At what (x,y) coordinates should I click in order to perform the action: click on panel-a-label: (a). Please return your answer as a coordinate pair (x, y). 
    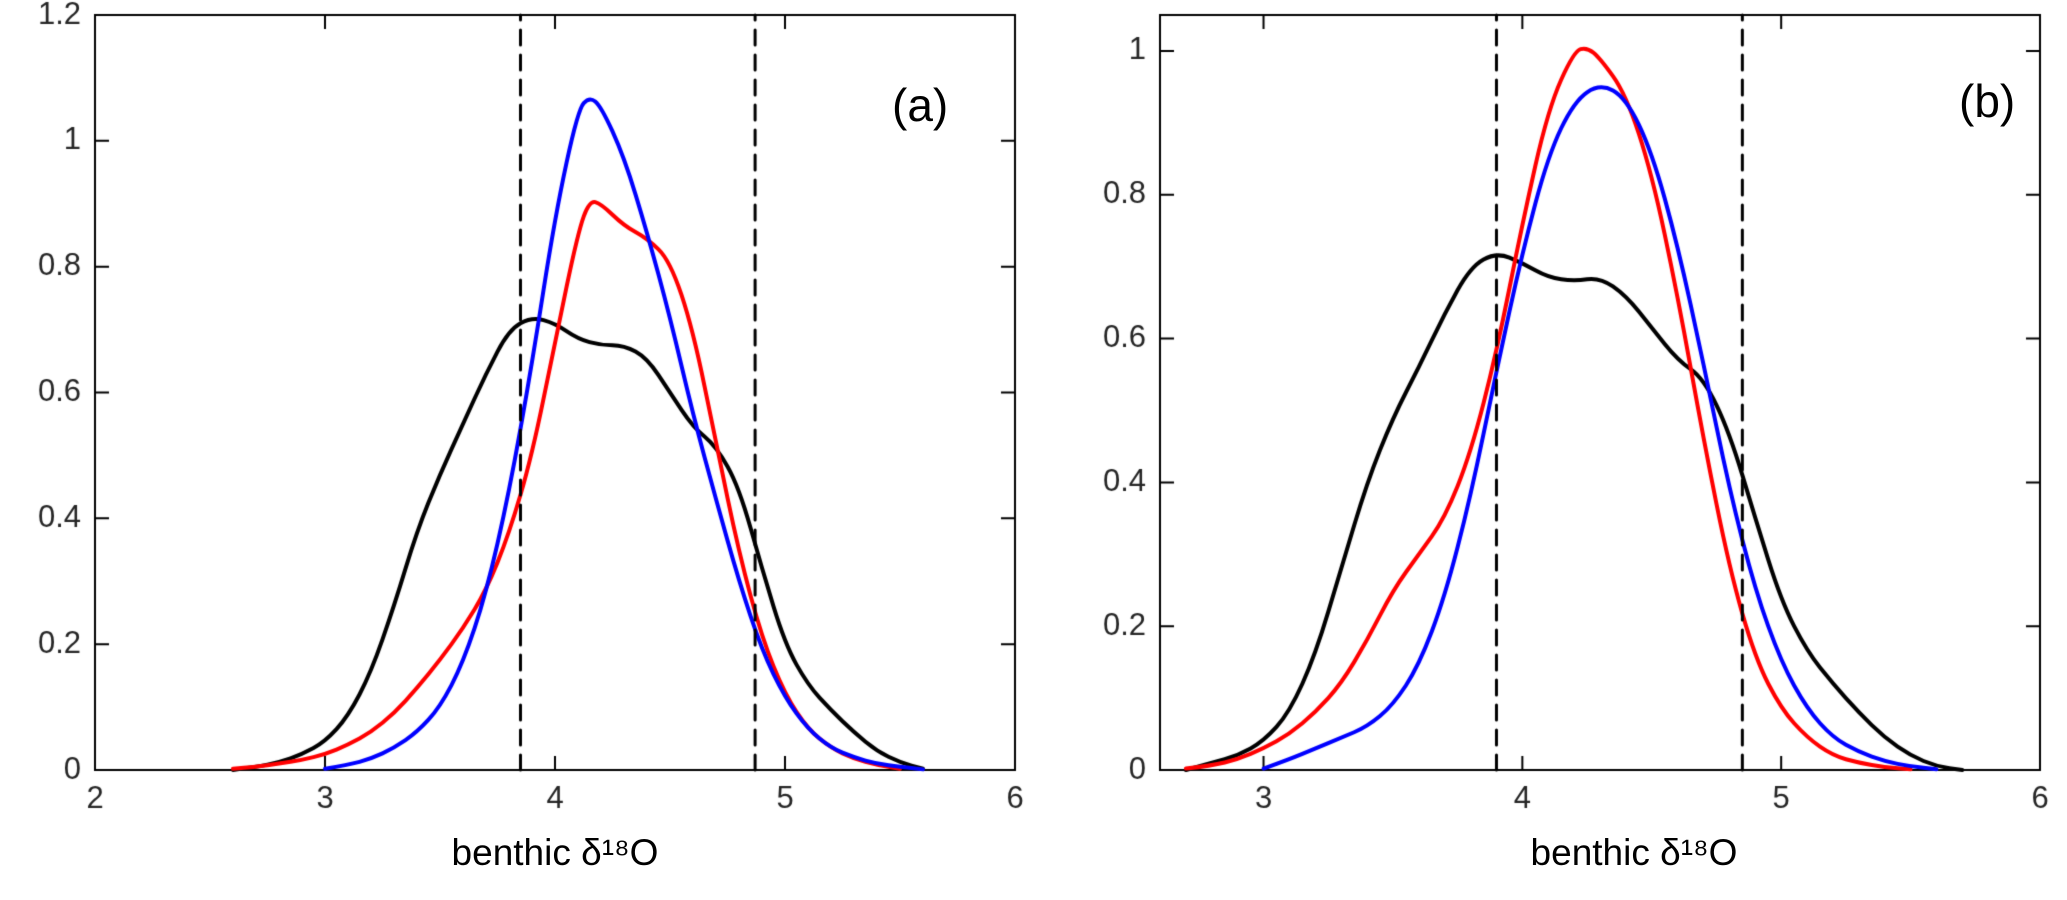
    Looking at the image, I should click on (920, 105).